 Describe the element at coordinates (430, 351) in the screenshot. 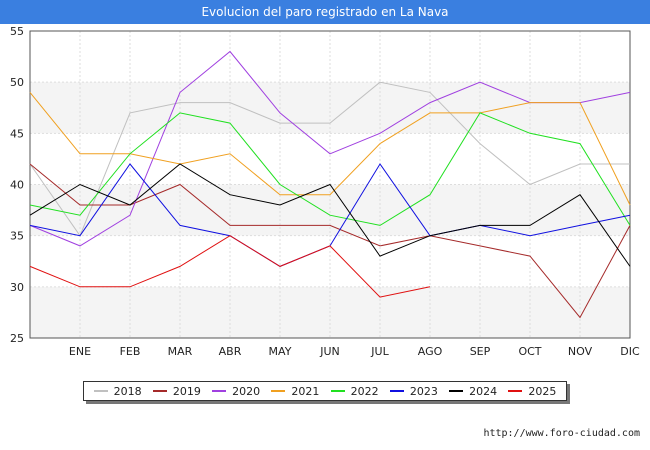

I see `x-tick-label: AGO` at that location.